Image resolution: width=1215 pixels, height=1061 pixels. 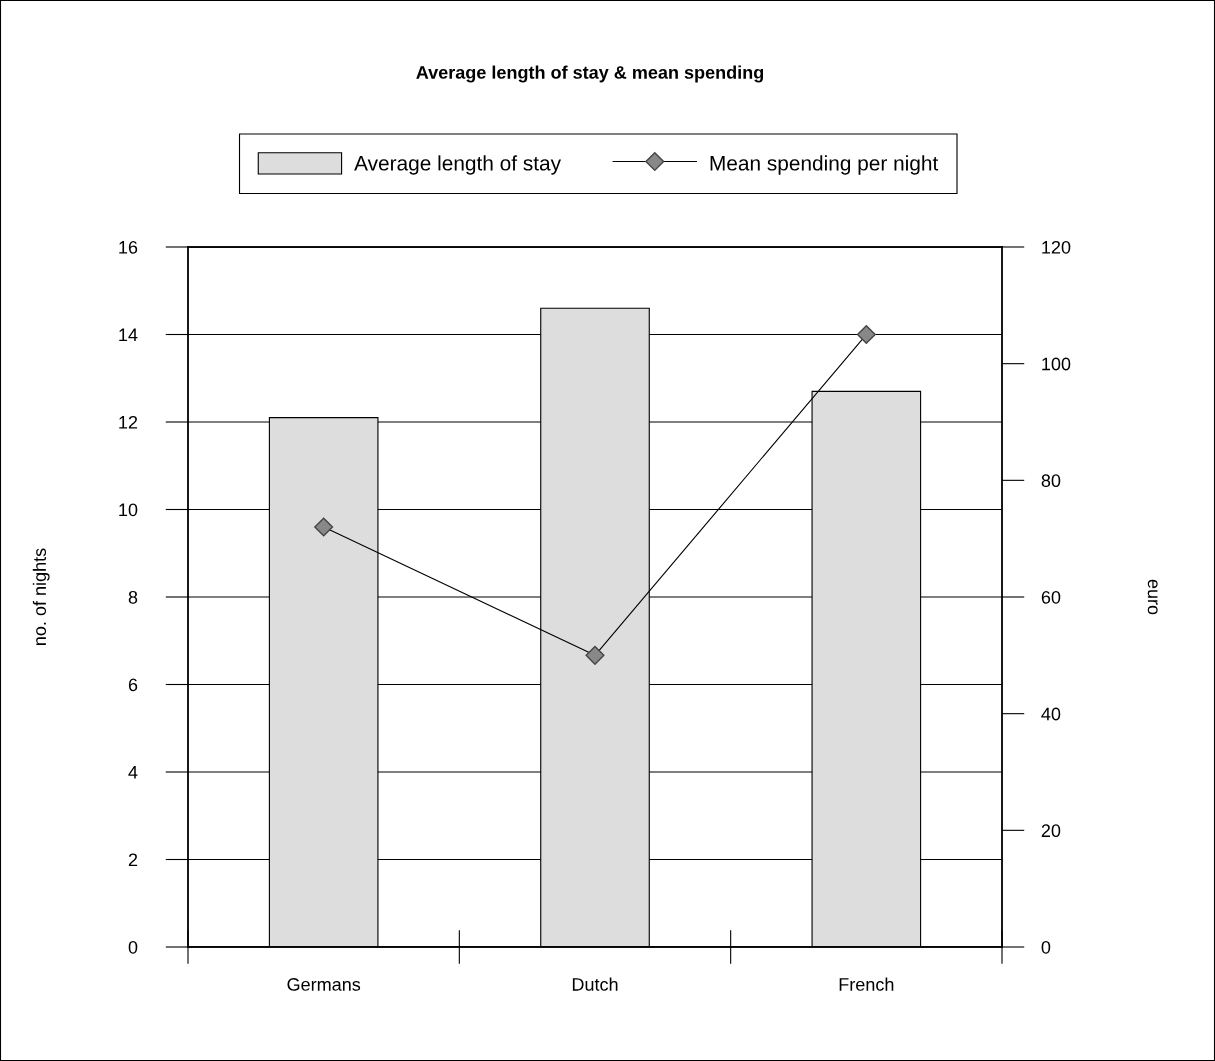 What do you see at coordinates (128, 510) in the screenshot?
I see `y-tick-label: 10` at bounding box center [128, 510].